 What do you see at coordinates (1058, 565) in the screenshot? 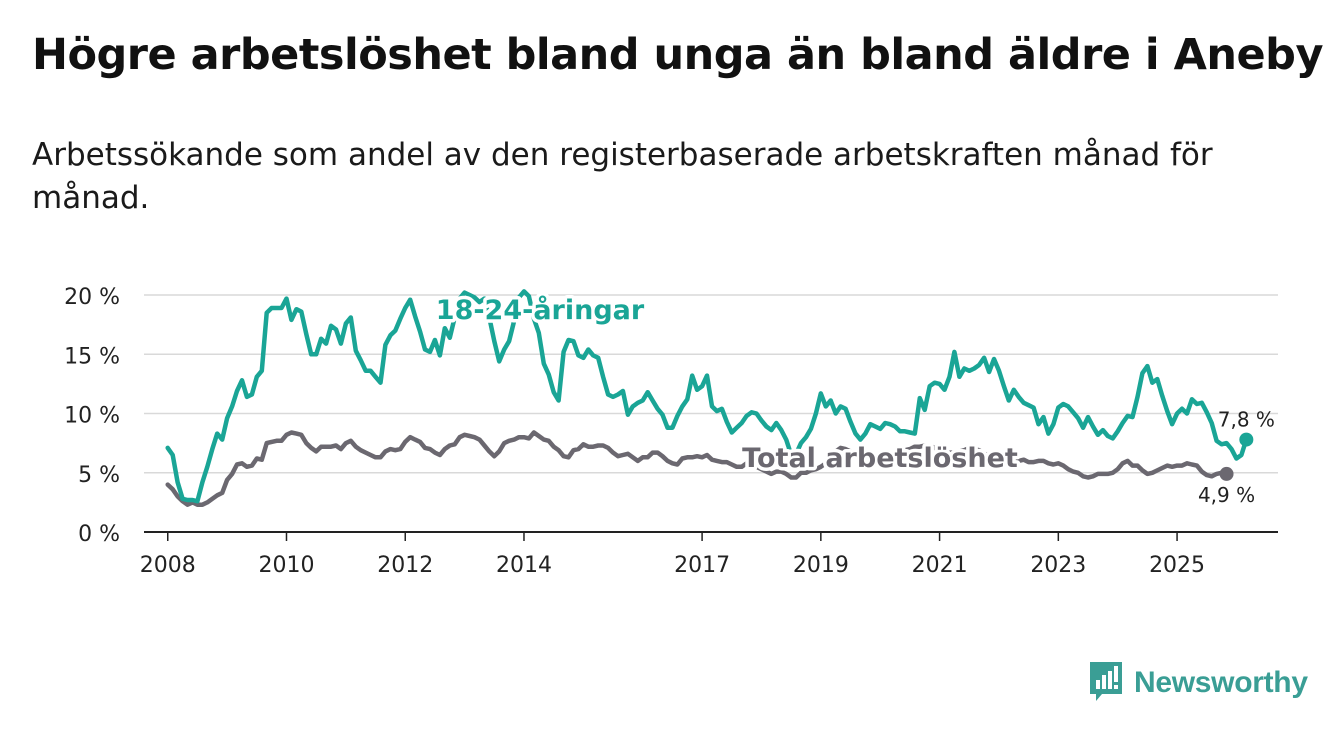
I see `x-tick-label: 2023` at bounding box center [1058, 565].